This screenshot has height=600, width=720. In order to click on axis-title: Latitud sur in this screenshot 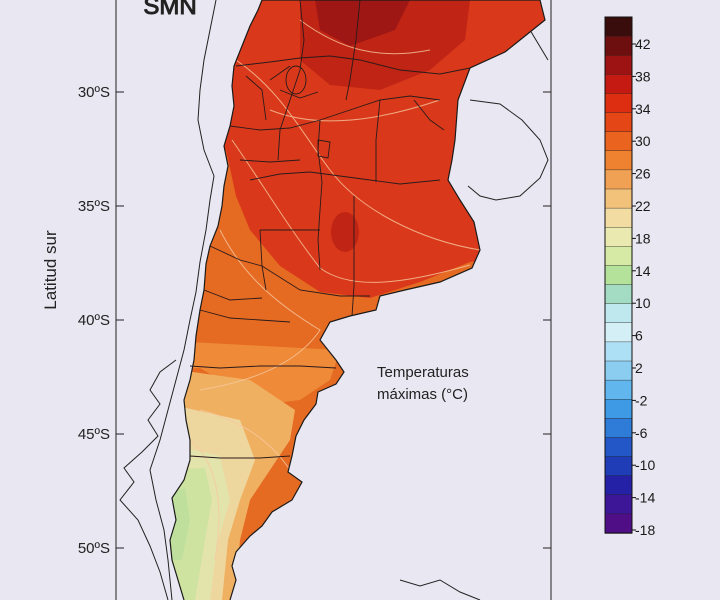, I will do `click(50, 270)`.